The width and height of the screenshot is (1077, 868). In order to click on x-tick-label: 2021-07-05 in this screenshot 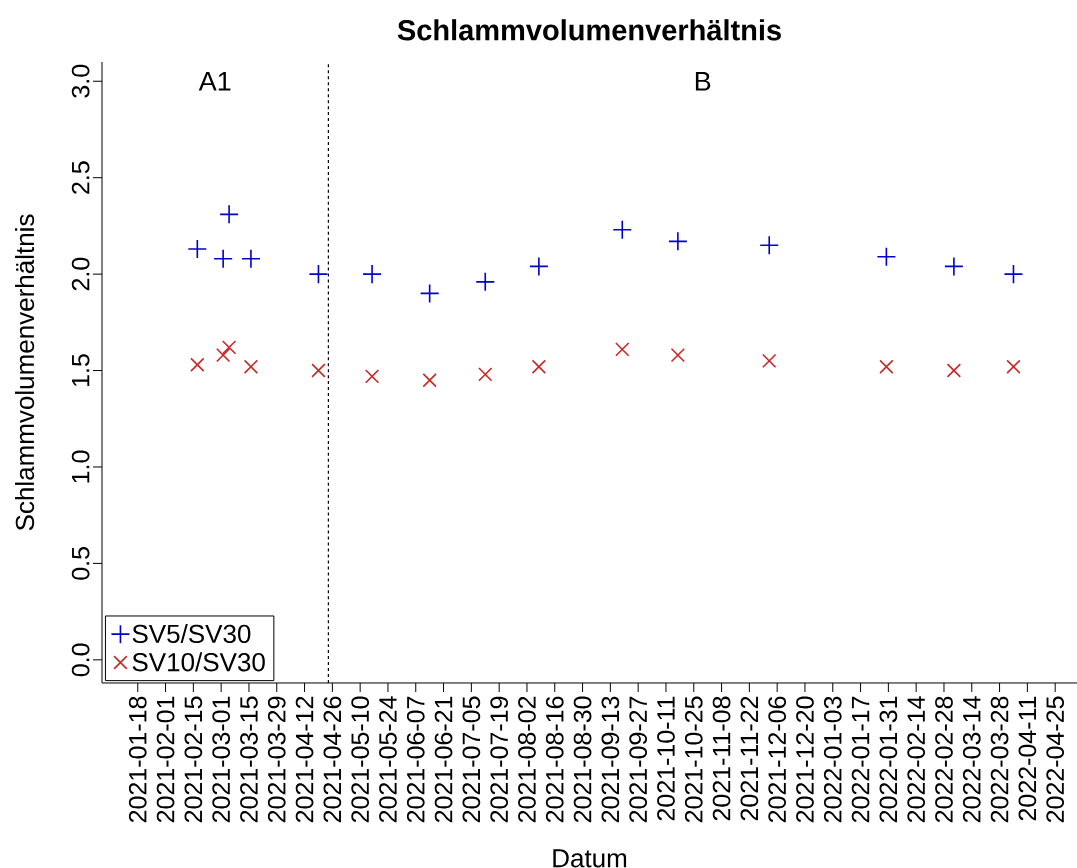, I will do `click(471, 759)`.